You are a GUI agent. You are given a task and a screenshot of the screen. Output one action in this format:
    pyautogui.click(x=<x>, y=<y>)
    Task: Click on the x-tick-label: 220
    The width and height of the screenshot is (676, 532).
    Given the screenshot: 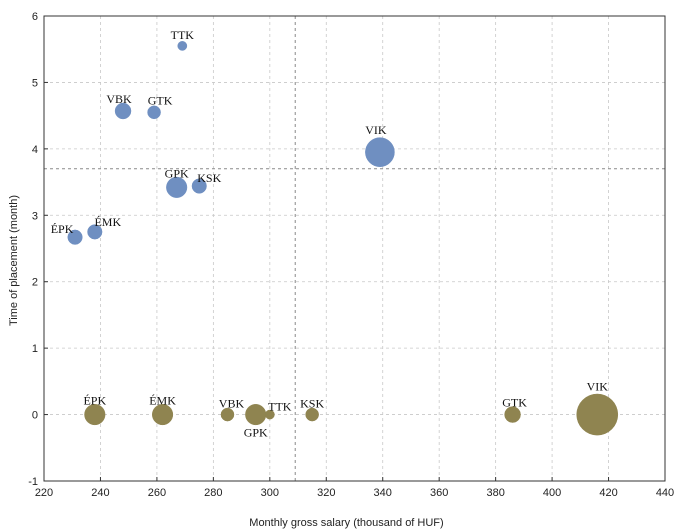 What is the action you would take?
    pyautogui.click(x=44, y=493)
    